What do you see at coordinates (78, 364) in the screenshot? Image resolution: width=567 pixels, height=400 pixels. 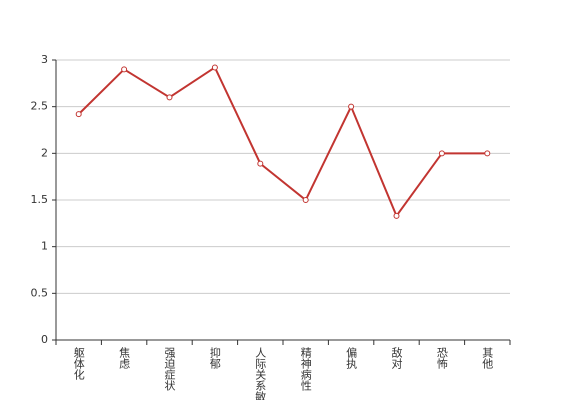 I see `x-tick-label: 躯体化` at bounding box center [78, 364].